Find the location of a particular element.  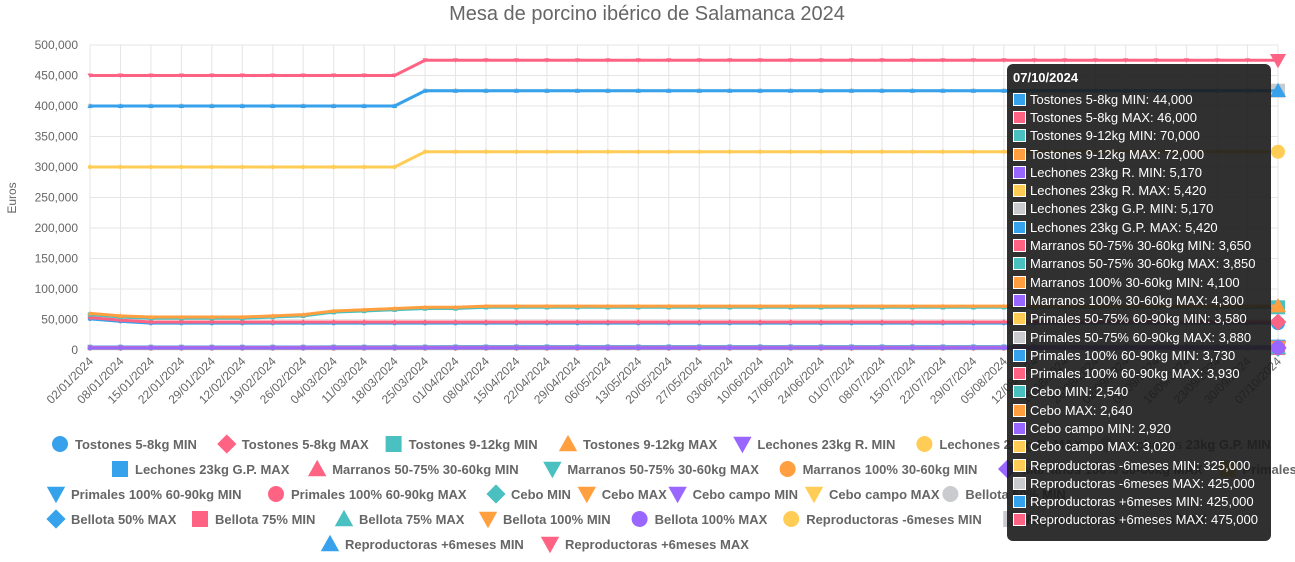

legend-item: Reproductoras +6meses MIN is located at coordinates (422, 543).